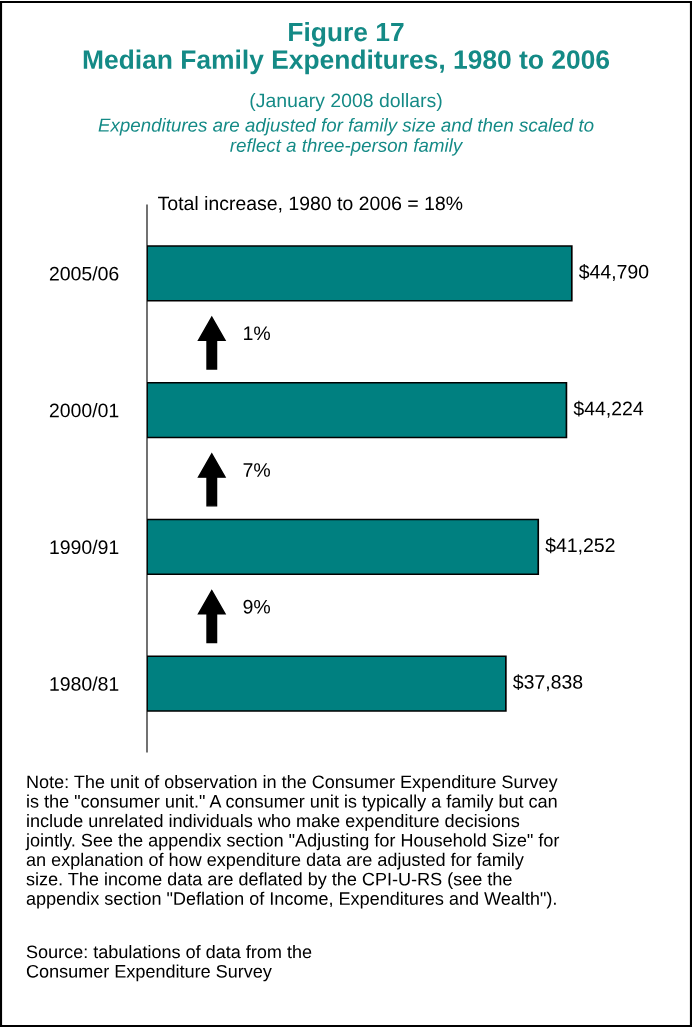  I want to click on y-tick-label: 1980/81, so click(84, 683).